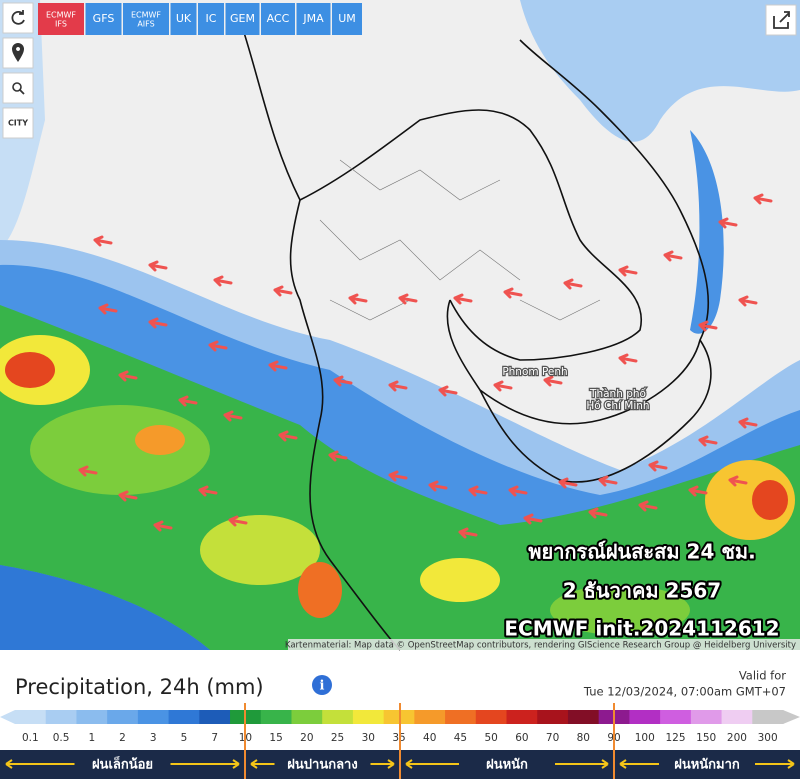 This screenshot has height=779, width=800. I want to click on place-label-line: Hồ Chí Minh, so click(617, 406).